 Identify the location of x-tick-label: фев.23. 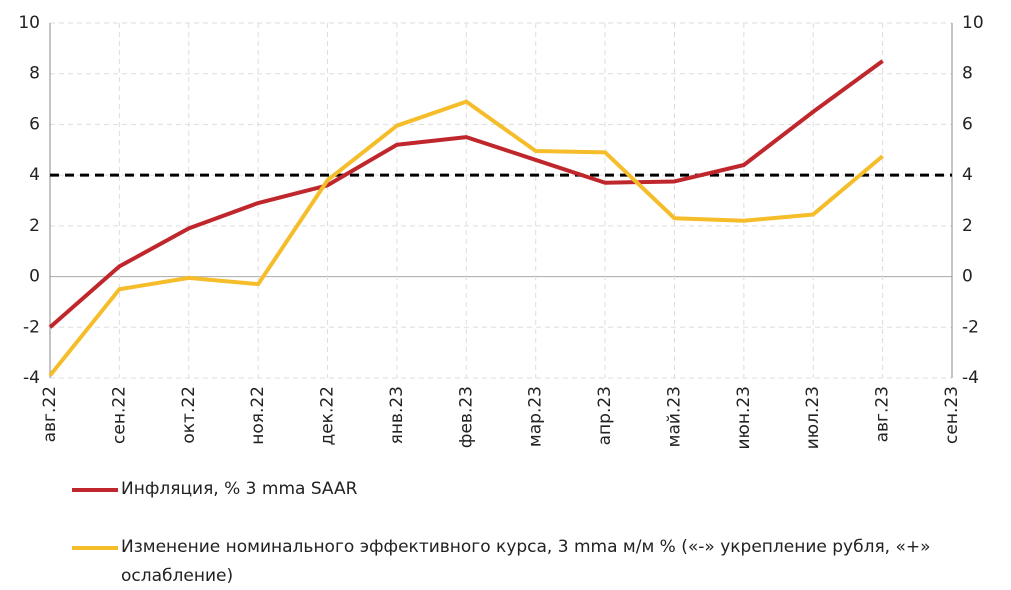
(466, 417).